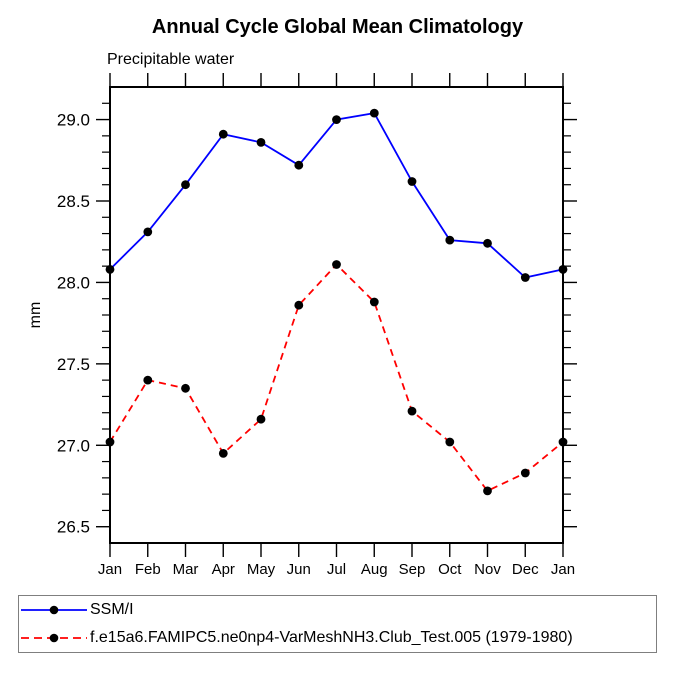 This screenshot has width=675, height=675. Describe the element at coordinates (73, 445) in the screenshot. I see `y-tick-label: 27.0` at that location.